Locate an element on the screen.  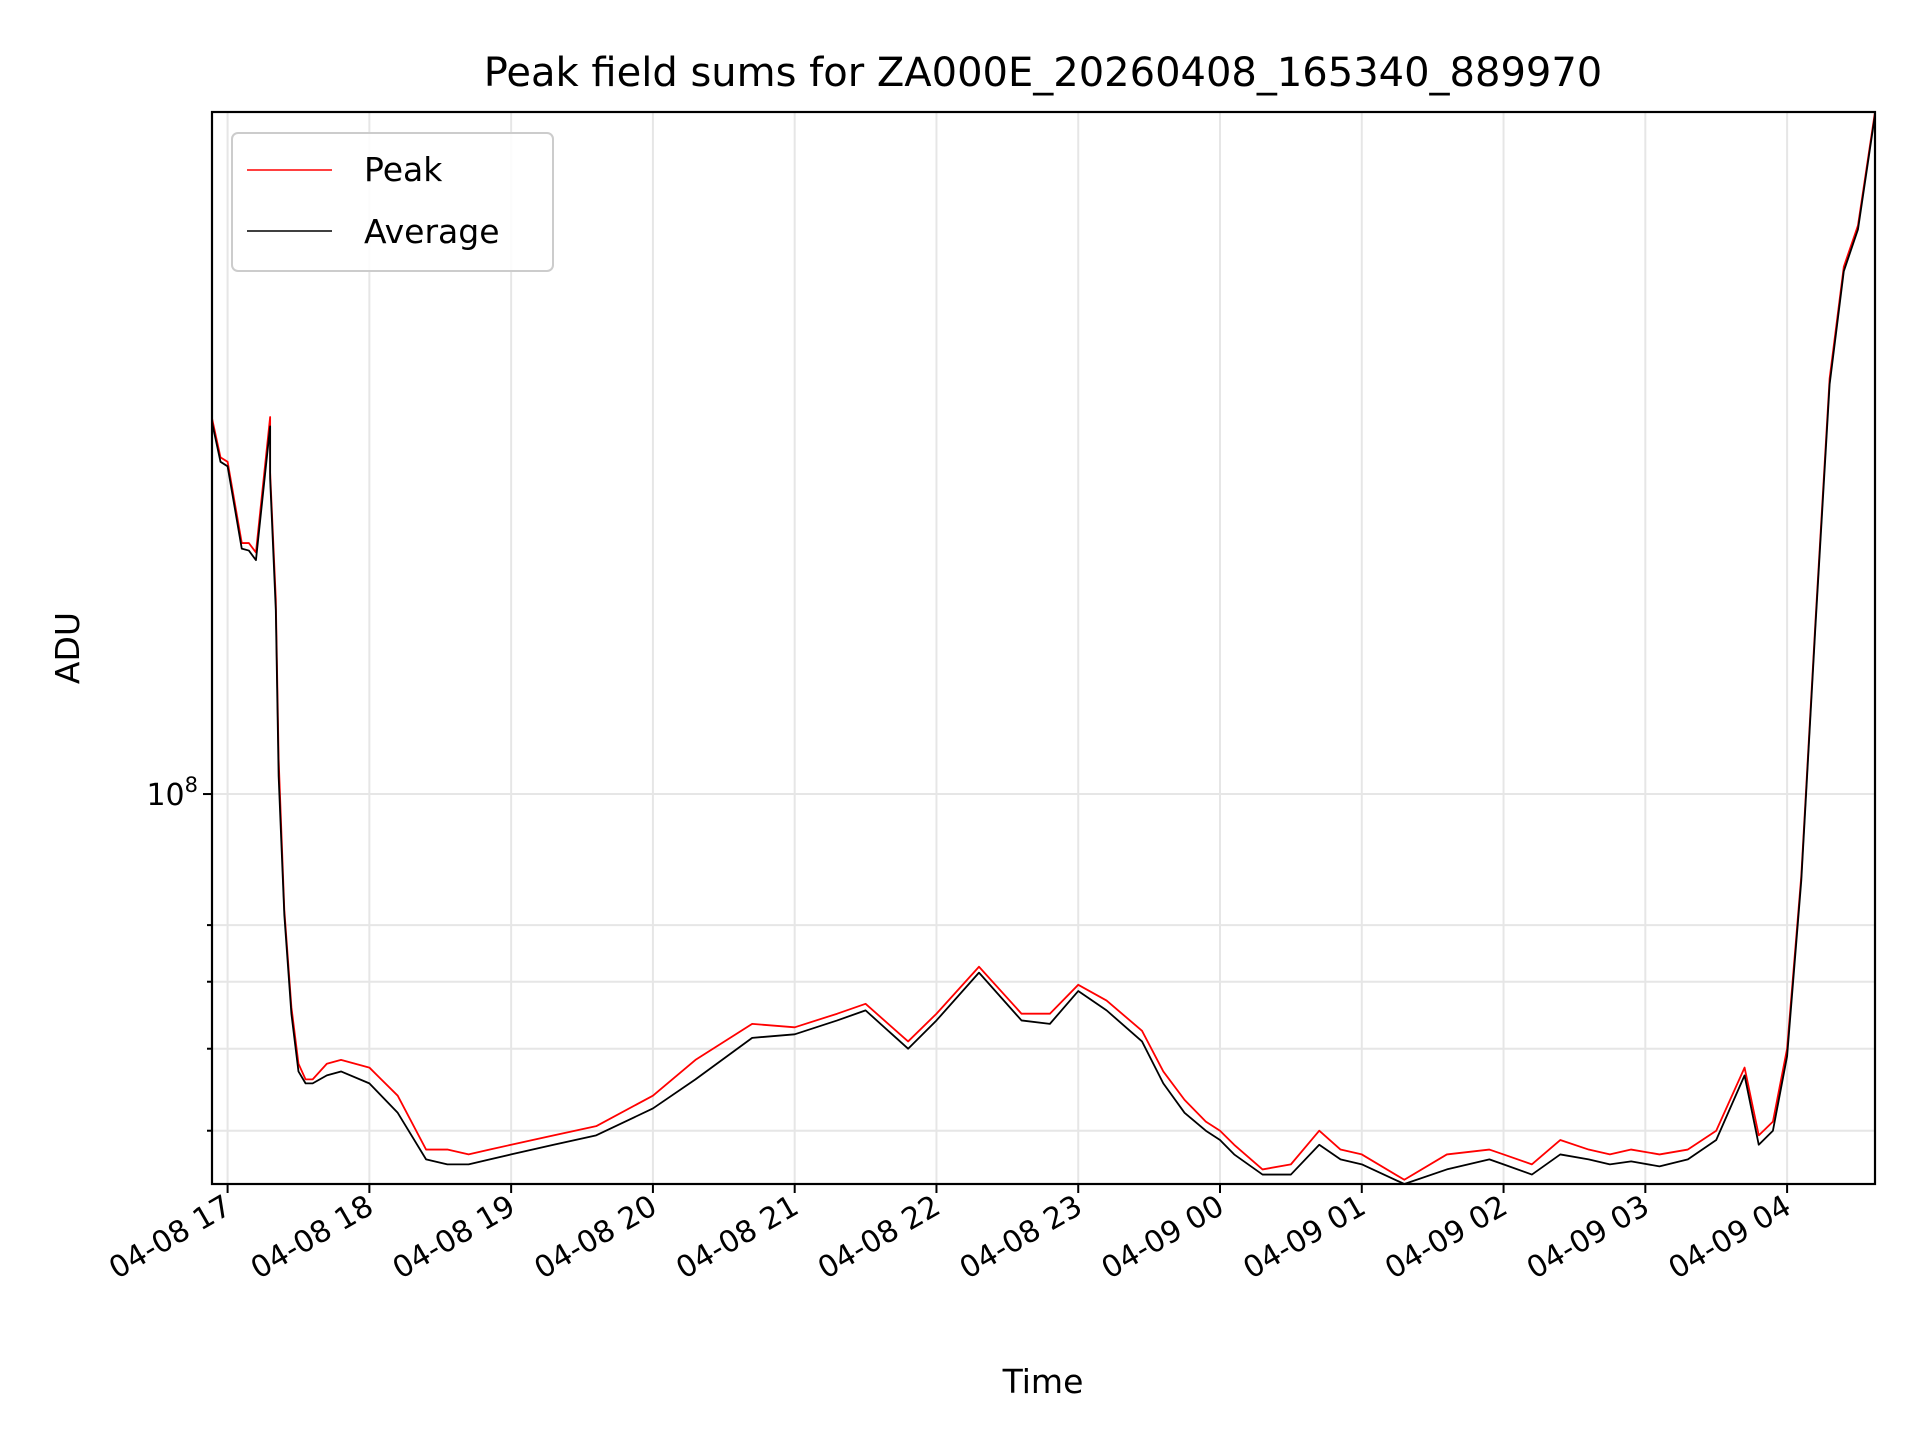
legend: Peak Average is located at coordinates (392, 202).